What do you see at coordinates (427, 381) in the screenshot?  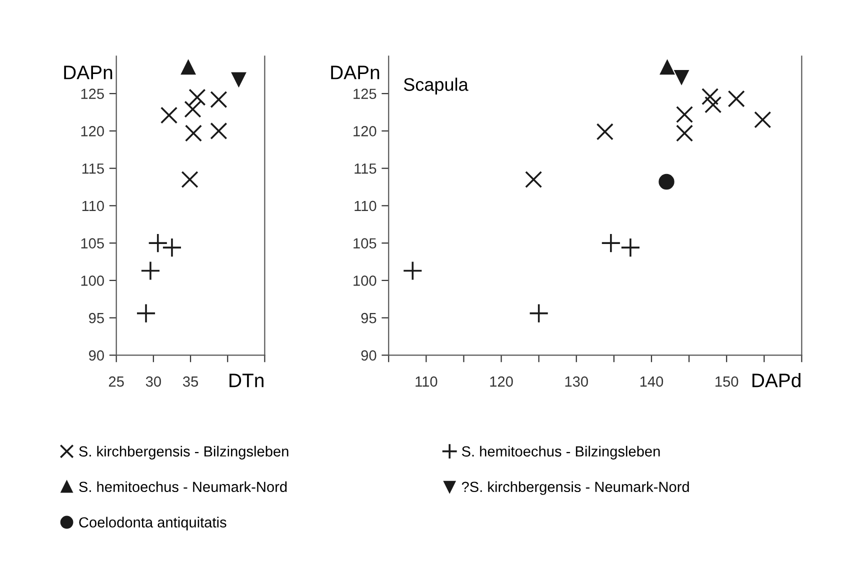 I see `x-tick-label: 110` at bounding box center [427, 381].